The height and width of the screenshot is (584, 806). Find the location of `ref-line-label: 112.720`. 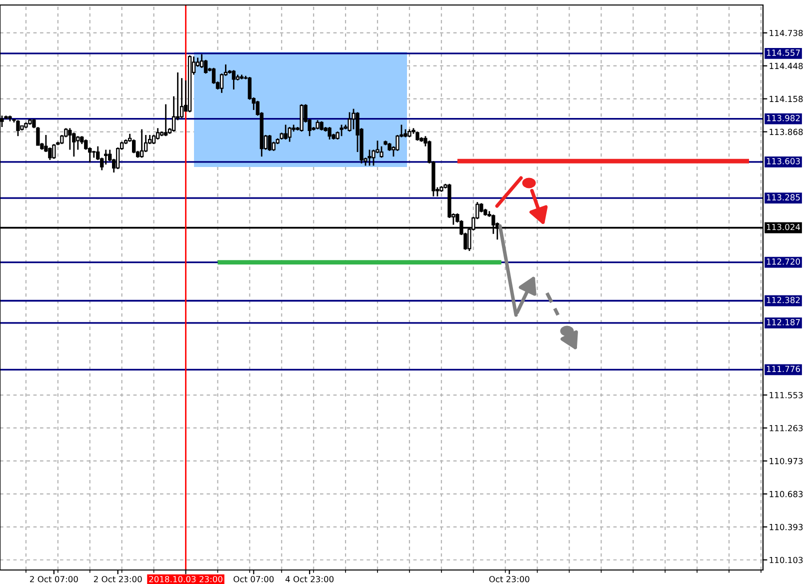

ref-line-label: 112.720 is located at coordinates (783, 261).